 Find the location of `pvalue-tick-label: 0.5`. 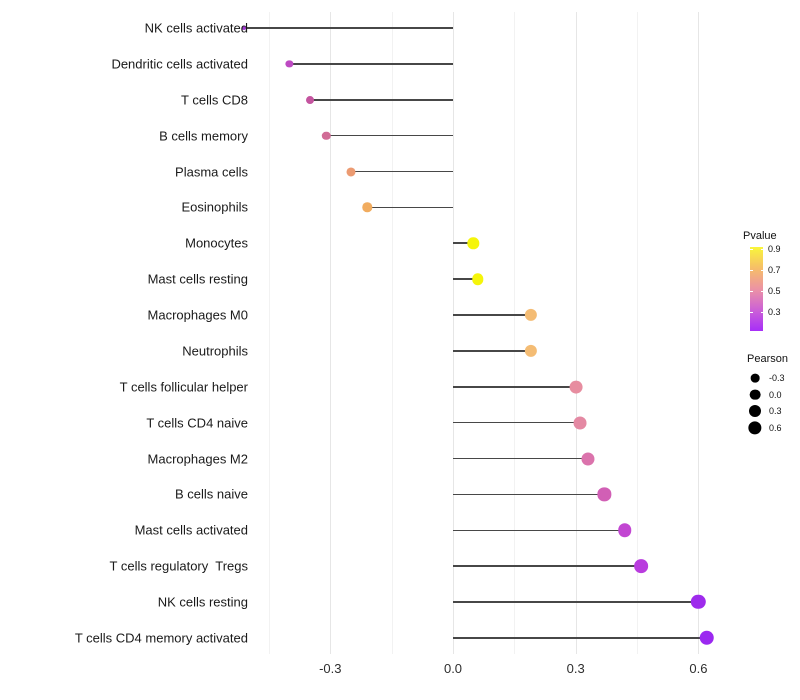

pvalue-tick-label: 0.5 is located at coordinates (774, 291).